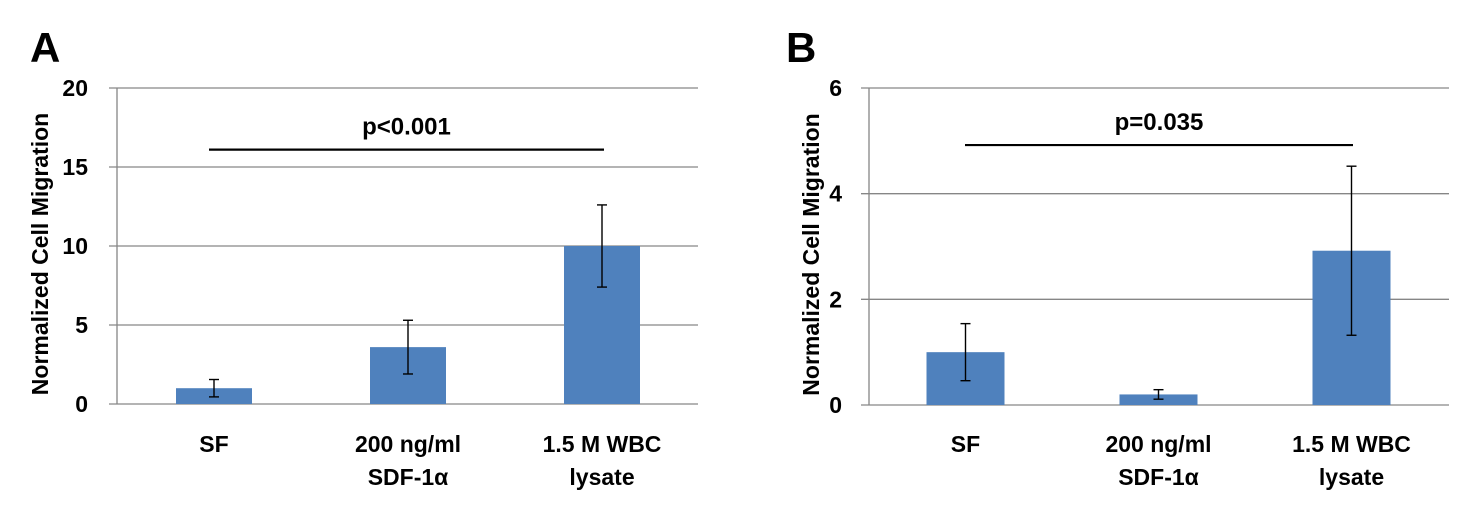 The width and height of the screenshot is (1470, 509). What do you see at coordinates (835, 88) in the screenshot?
I see `y-tick-label: 6` at bounding box center [835, 88].